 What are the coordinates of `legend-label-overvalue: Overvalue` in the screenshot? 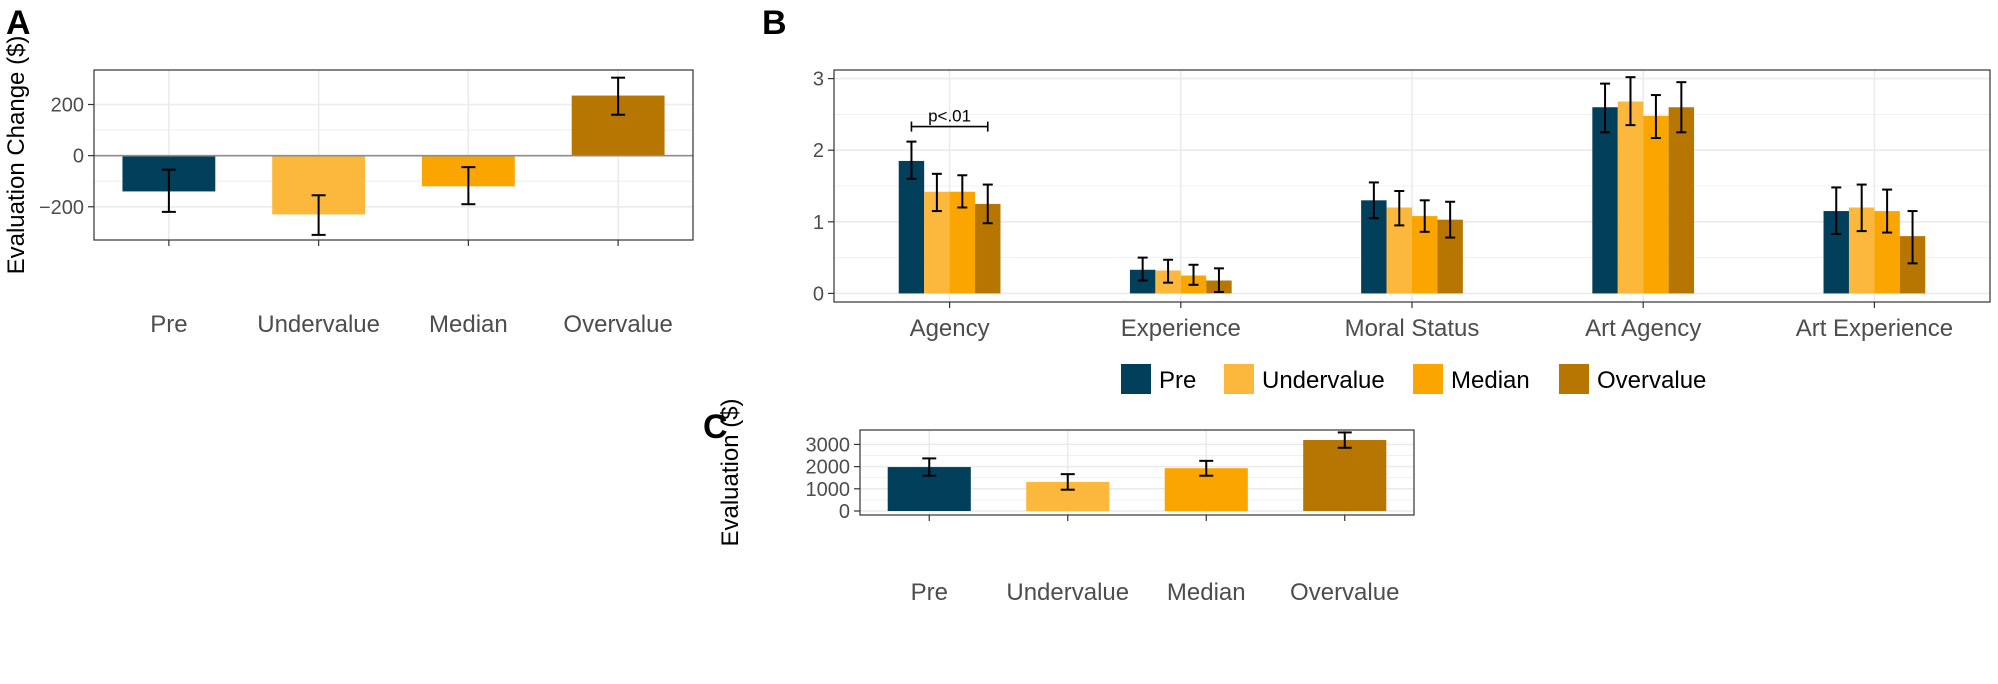 It's located at (1651, 380).